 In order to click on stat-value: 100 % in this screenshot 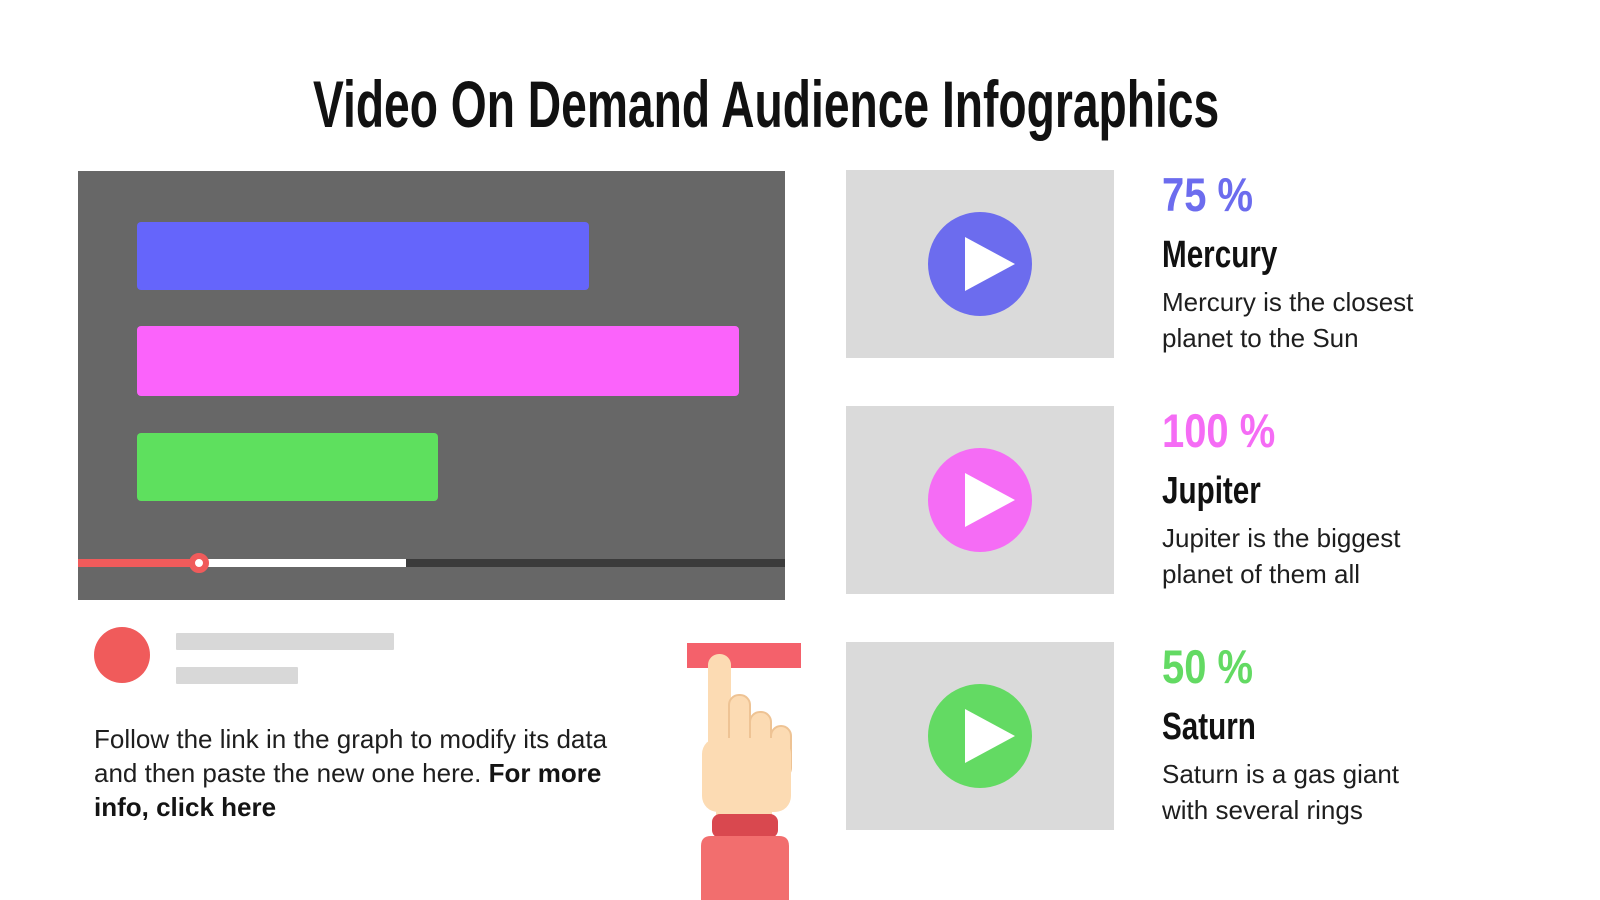, I will do `click(1219, 430)`.